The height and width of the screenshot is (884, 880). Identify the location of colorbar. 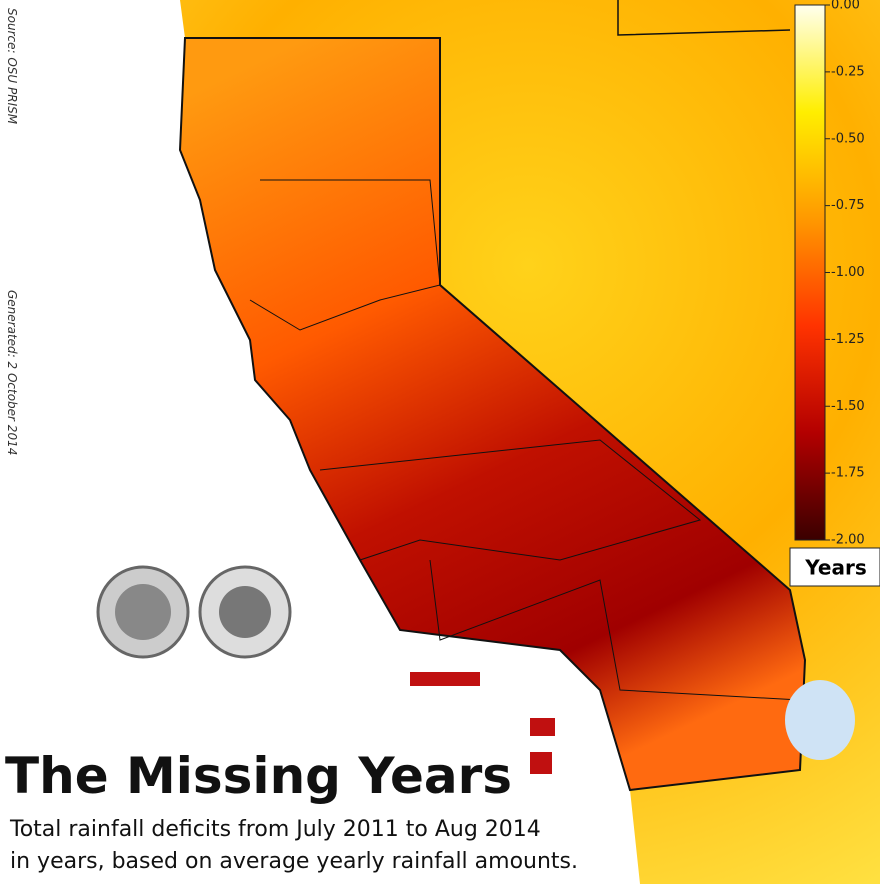
(810, 272).